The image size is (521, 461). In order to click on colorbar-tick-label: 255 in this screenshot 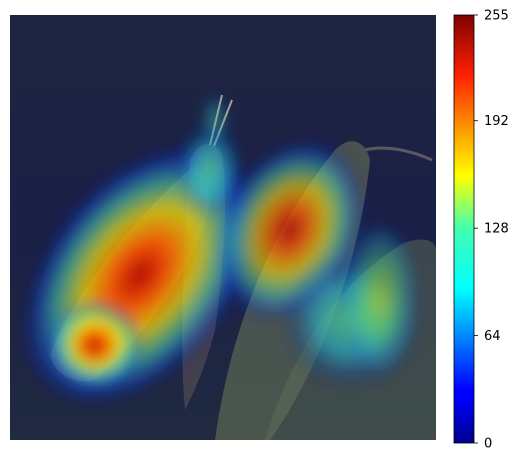, I will do `click(496, 16)`.